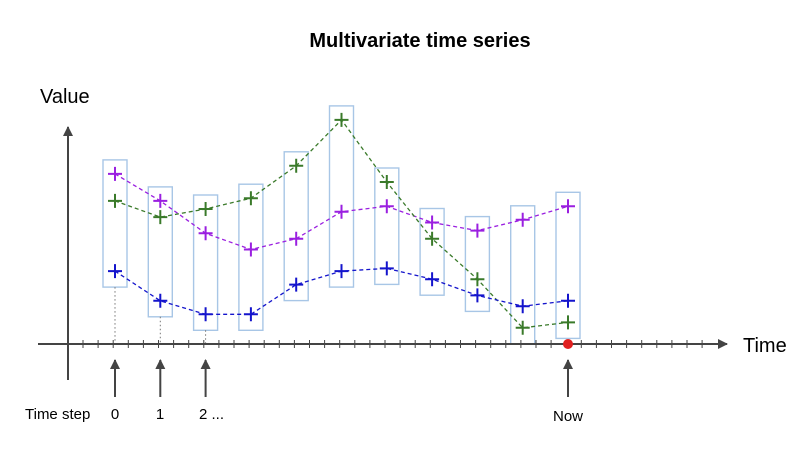 Image resolution: width=809 pixels, height=457 pixels. What do you see at coordinates (392, 344) in the screenshot?
I see `x-axis-ticks` at bounding box center [392, 344].